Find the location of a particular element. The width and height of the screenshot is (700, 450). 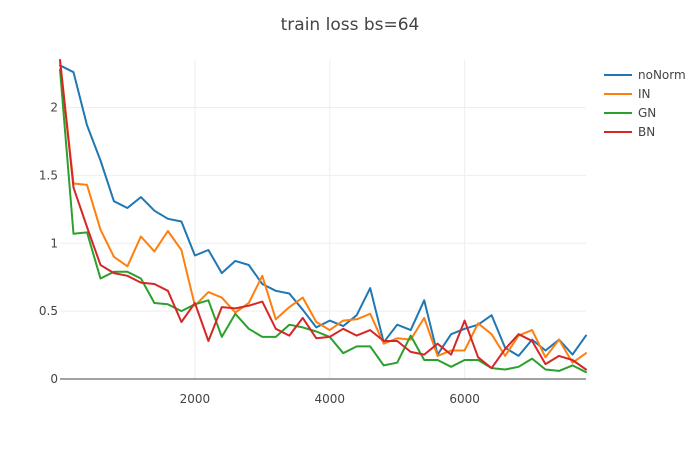

x-axis-ticks: 2000 4000 6000 is located at coordinates (330, 399).